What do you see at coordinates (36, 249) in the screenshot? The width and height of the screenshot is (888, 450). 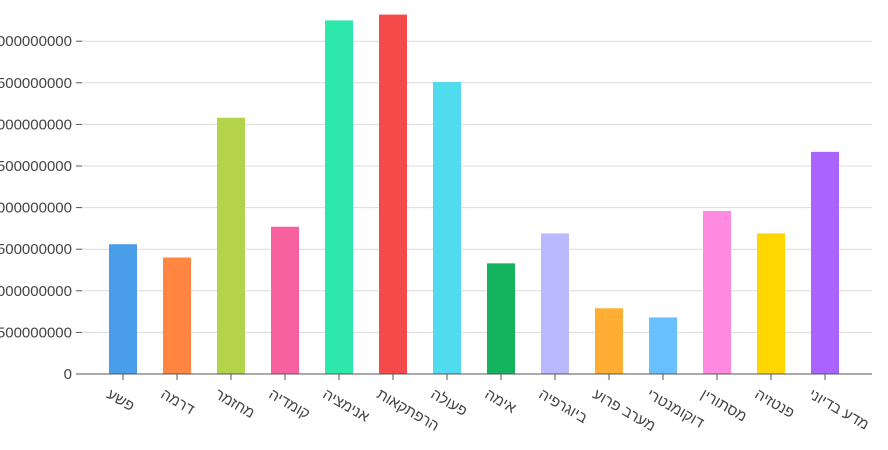 I see `y-tick-label: 1500000000` at bounding box center [36, 249].